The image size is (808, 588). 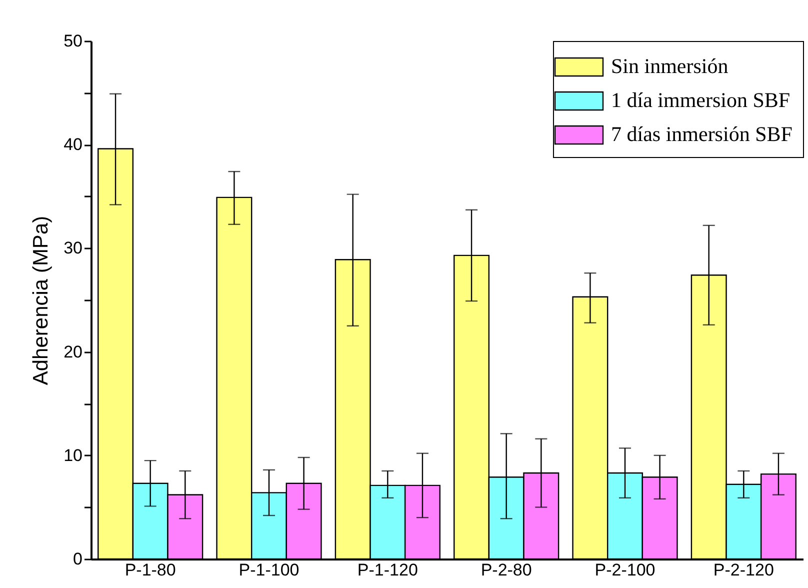 I want to click on y-tick-label: 50, so click(x=73, y=41).